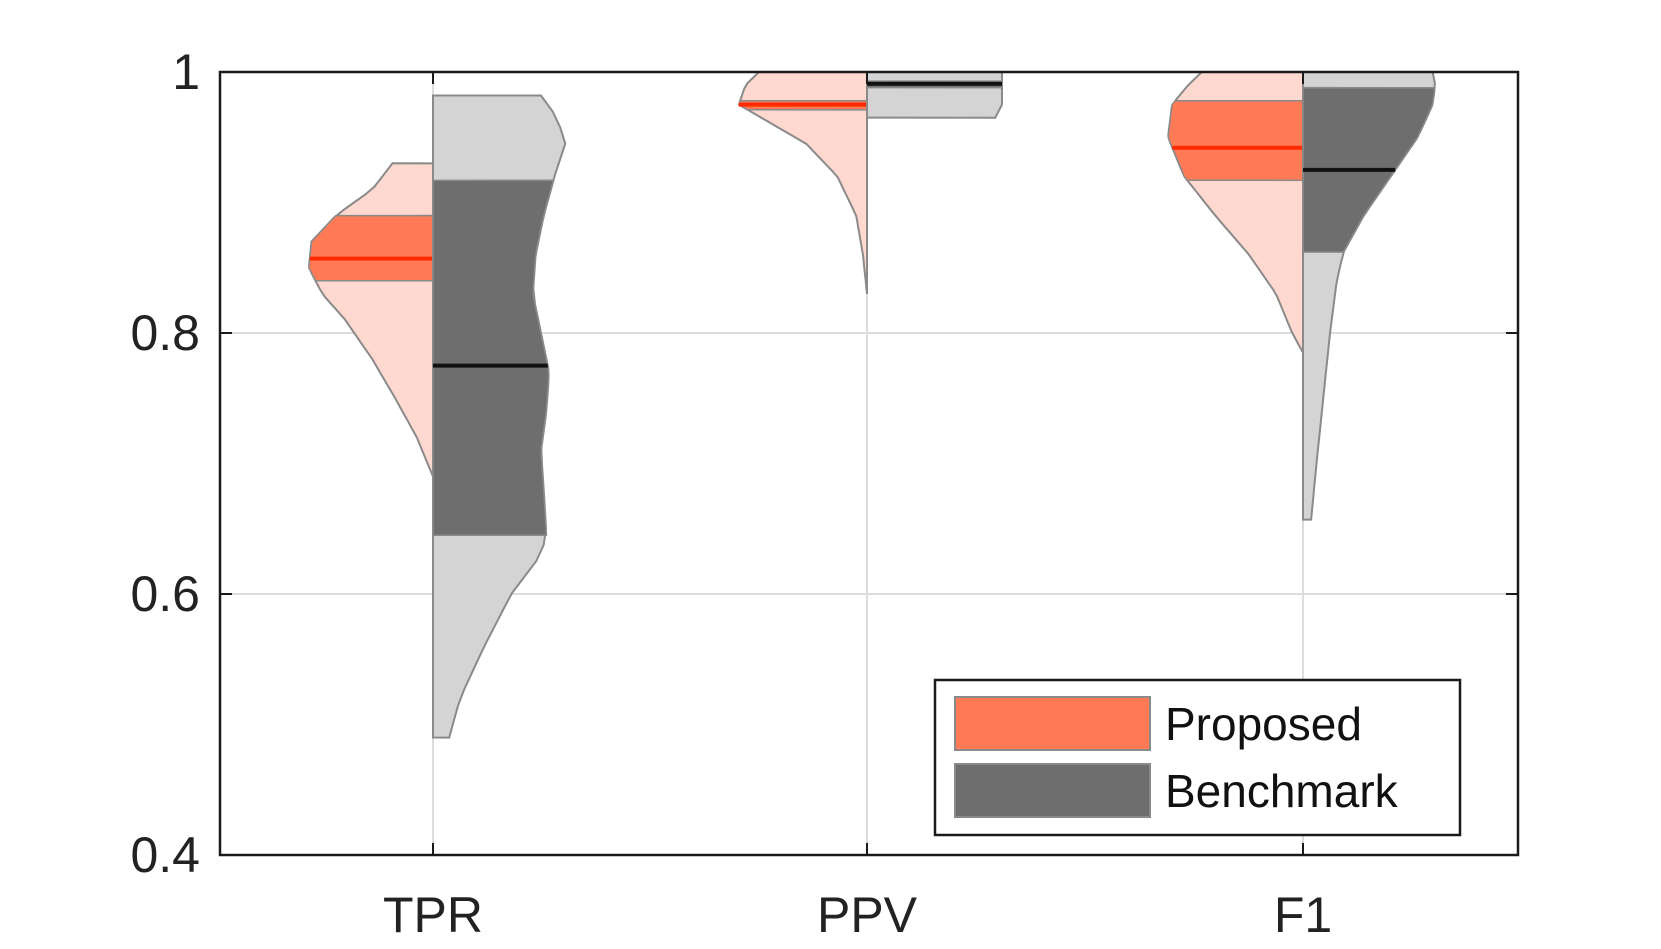 The width and height of the screenshot is (1661, 949). What do you see at coordinates (1303, 915) in the screenshot?
I see `x-tick-label: F1` at bounding box center [1303, 915].